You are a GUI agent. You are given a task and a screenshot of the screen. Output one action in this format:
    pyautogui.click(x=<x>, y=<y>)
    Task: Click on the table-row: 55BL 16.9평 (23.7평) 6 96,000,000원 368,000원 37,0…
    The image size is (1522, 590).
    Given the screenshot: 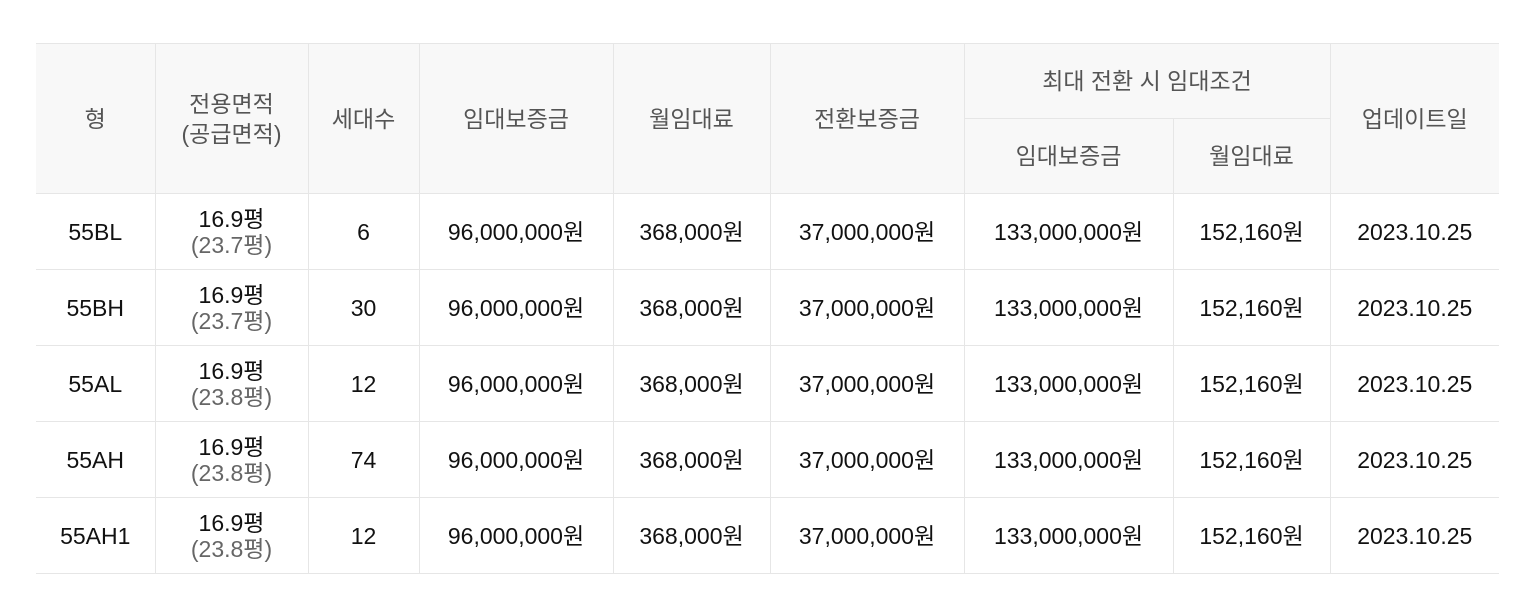 What is the action you would take?
    pyautogui.click(x=767, y=231)
    